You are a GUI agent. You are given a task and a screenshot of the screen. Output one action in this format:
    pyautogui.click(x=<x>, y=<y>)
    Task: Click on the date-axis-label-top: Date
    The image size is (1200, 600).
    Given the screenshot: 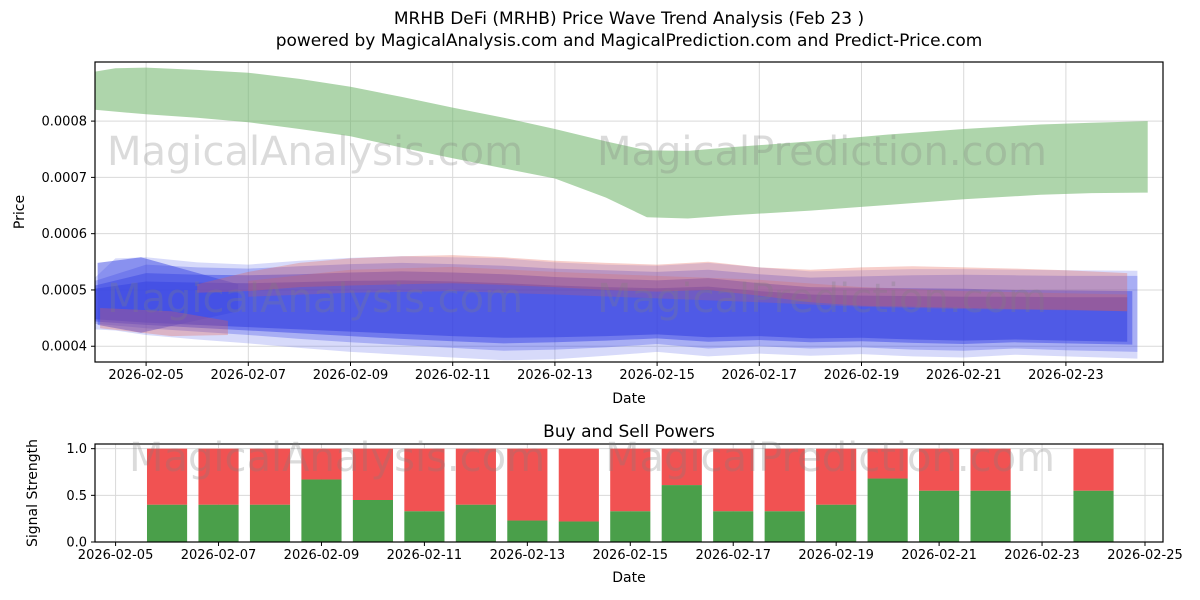 What is the action you would take?
    pyautogui.click(x=629, y=399)
    